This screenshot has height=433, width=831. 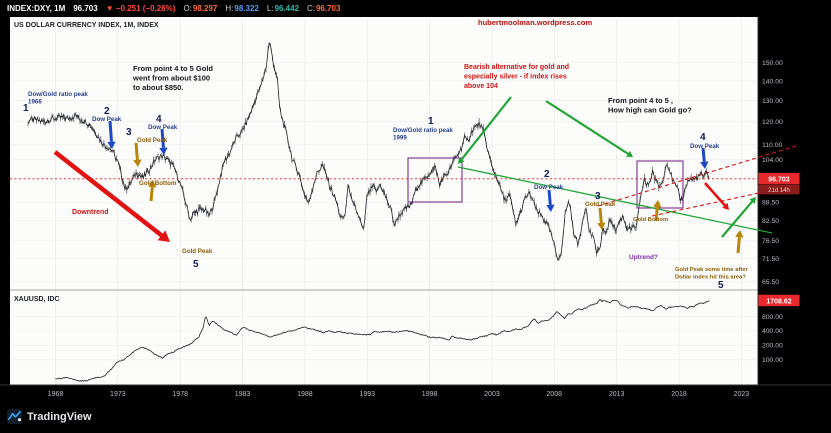 What do you see at coordinates (111, 145) in the screenshot?
I see `dow-peak-arrow-2-left-head` at bounding box center [111, 145].